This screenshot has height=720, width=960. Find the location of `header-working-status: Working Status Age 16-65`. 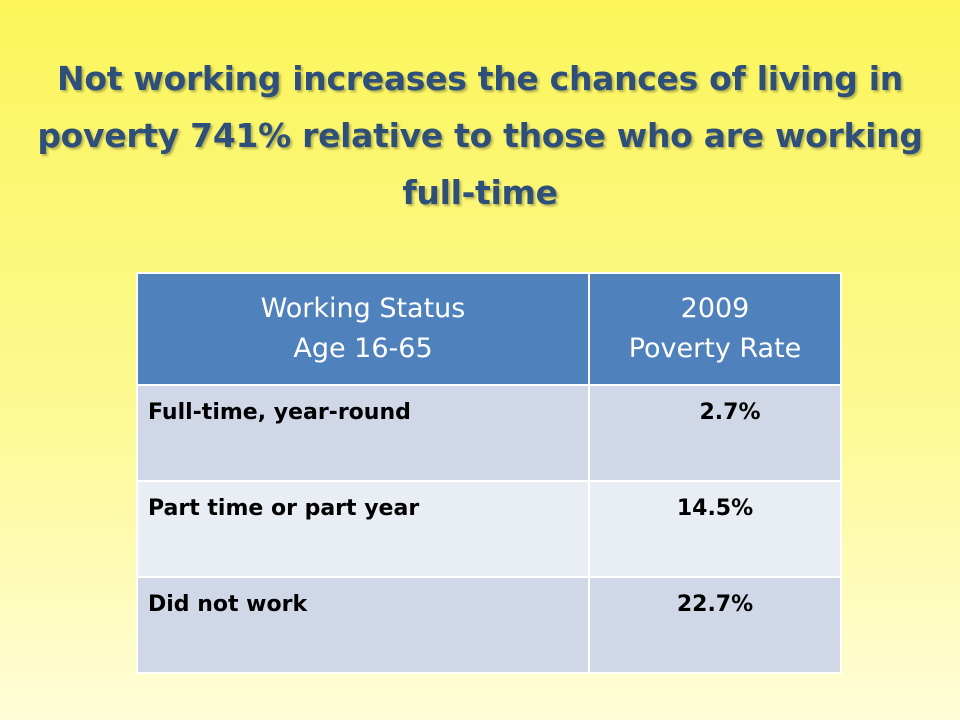

header-working-status: Working Status Age 16-65 is located at coordinates (363, 329).